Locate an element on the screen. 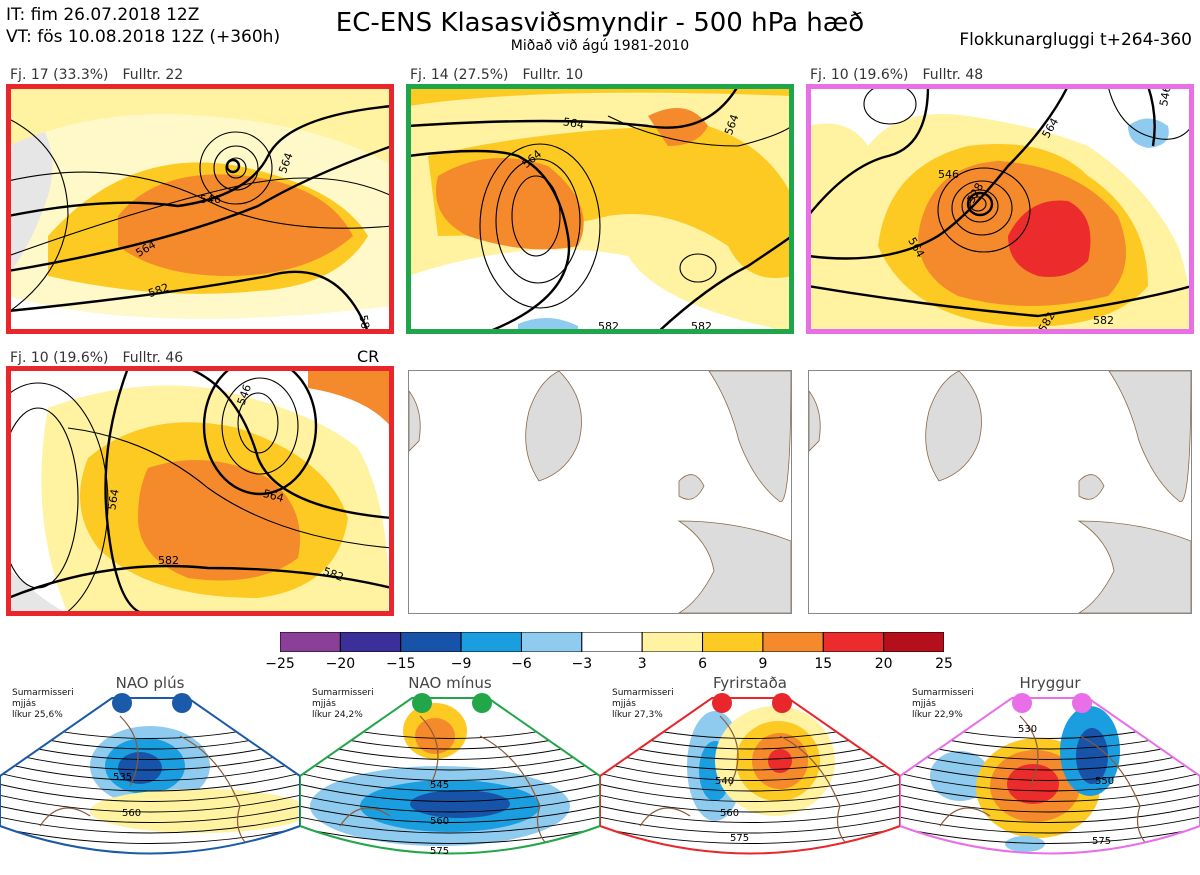  colorbar-tick-label: 9 is located at coordinates (763, 664).